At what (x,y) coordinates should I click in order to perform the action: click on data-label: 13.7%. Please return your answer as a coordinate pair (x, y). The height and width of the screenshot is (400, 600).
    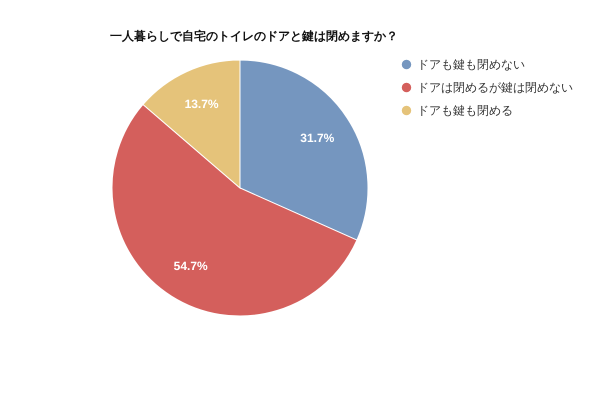
    Looking at the image, I should click on (201, 104).